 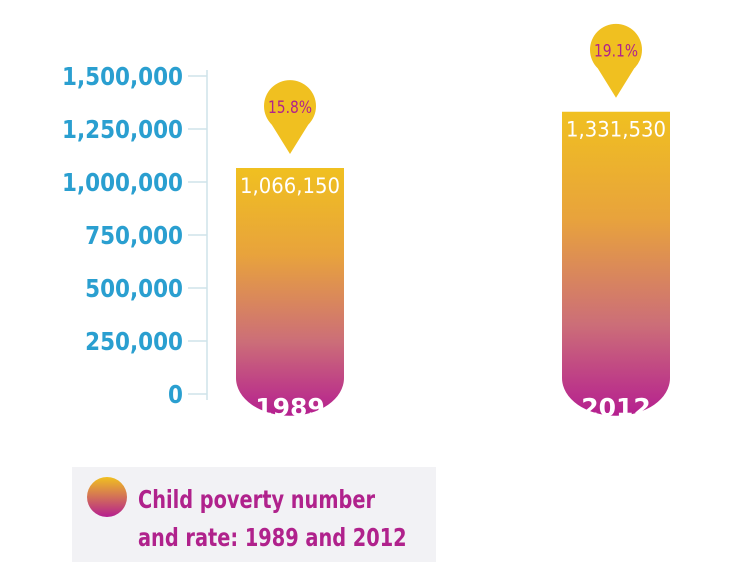 What do you see at coordinates (290, 407) in the screenshot?
I see `category-label: 1989` at bounding box center [290, 407].